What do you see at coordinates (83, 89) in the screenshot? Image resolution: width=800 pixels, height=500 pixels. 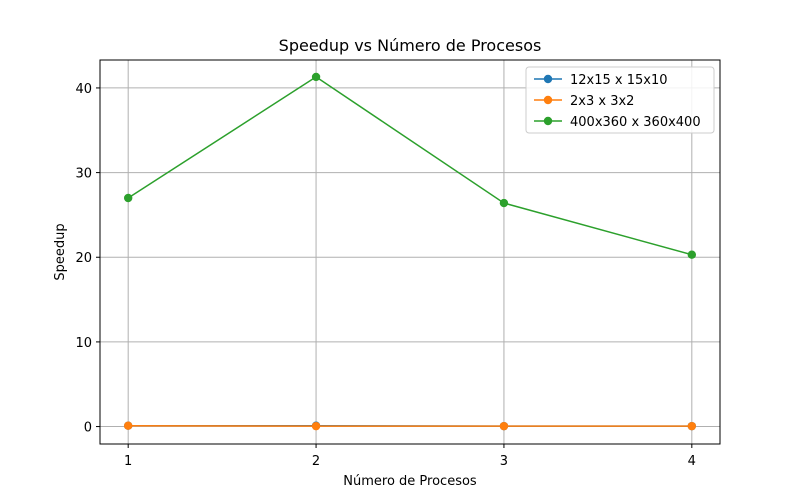 I see `y-tick-label: 40` at bounding box center [83, 89].